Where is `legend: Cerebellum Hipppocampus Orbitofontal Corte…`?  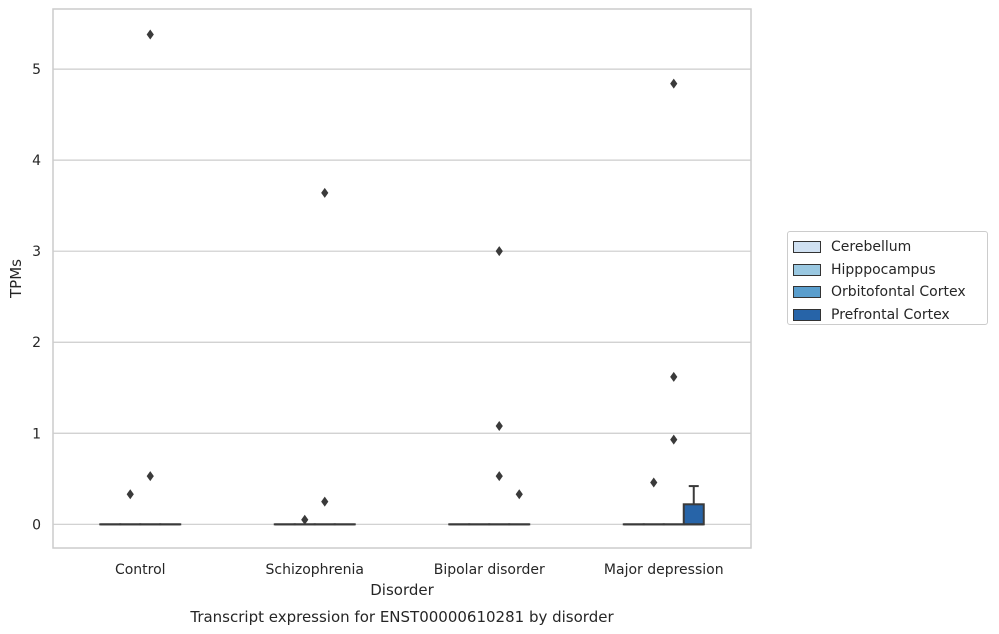
legend: Cerebellum Hipppocampus Orbitofontal Corte… is located at coordinates (887, 278).